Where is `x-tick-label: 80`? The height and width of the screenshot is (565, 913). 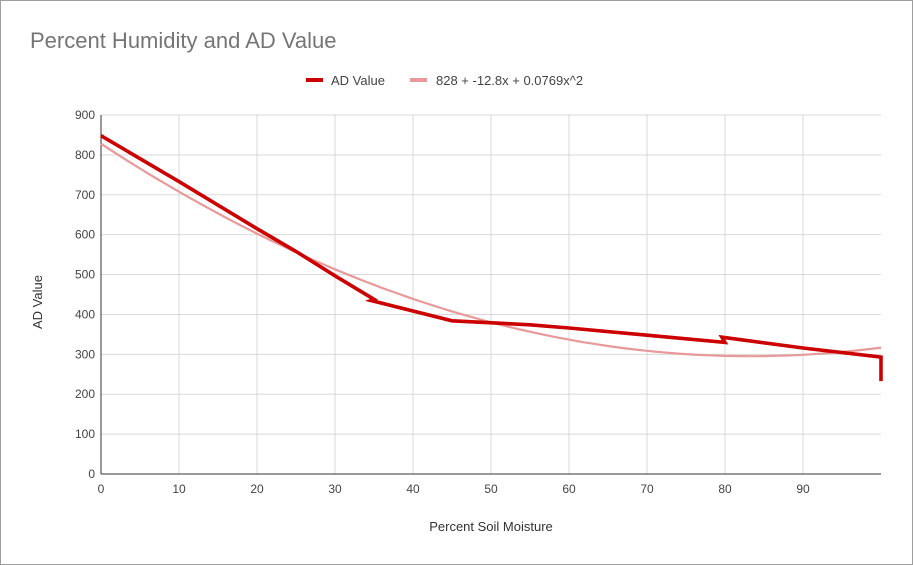
x-tick-label: 80 is located at coordinates (725, 489).